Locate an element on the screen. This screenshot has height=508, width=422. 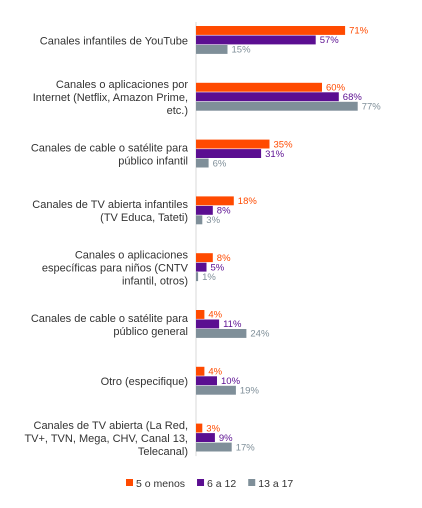
legend-label: 13 a 17 is located at coordinates (275, 484).